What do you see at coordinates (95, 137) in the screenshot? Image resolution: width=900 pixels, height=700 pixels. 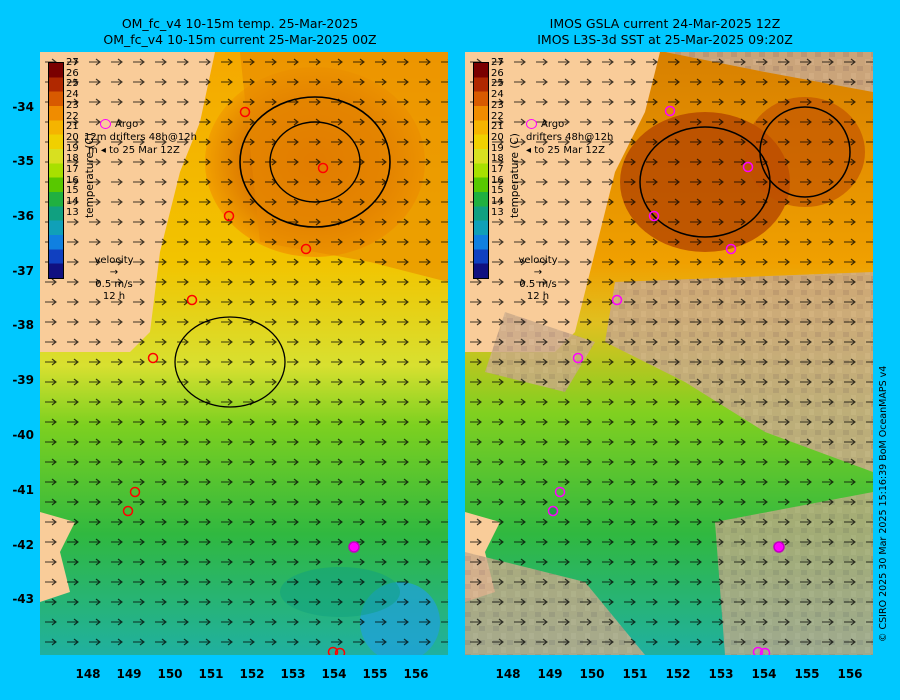 I see `legend-12m: 12m` at bounding box center [95, 137].